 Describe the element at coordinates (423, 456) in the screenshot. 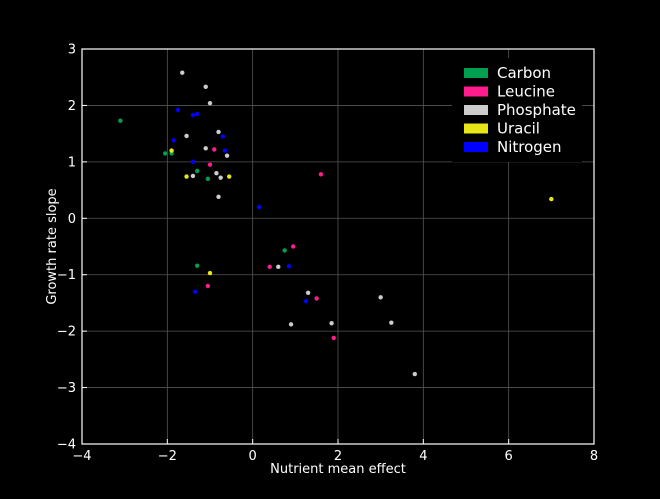

I see `x-tick-label: 4` at that location.